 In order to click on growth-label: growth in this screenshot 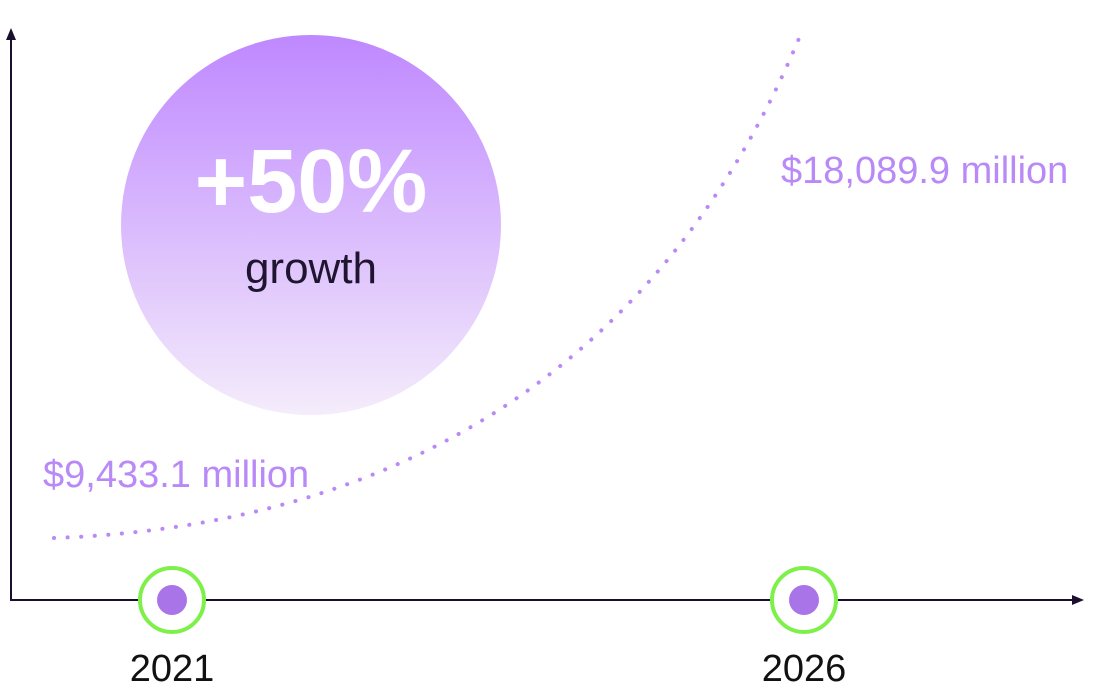, I will do `click(311, 268)`.